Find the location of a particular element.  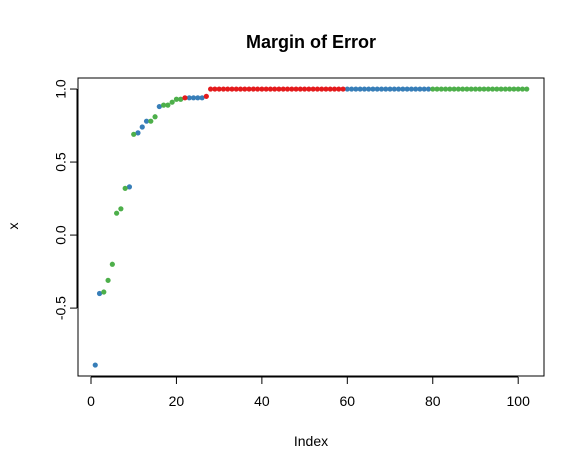

y-axis-label: x is located at coordinates (13, 226).